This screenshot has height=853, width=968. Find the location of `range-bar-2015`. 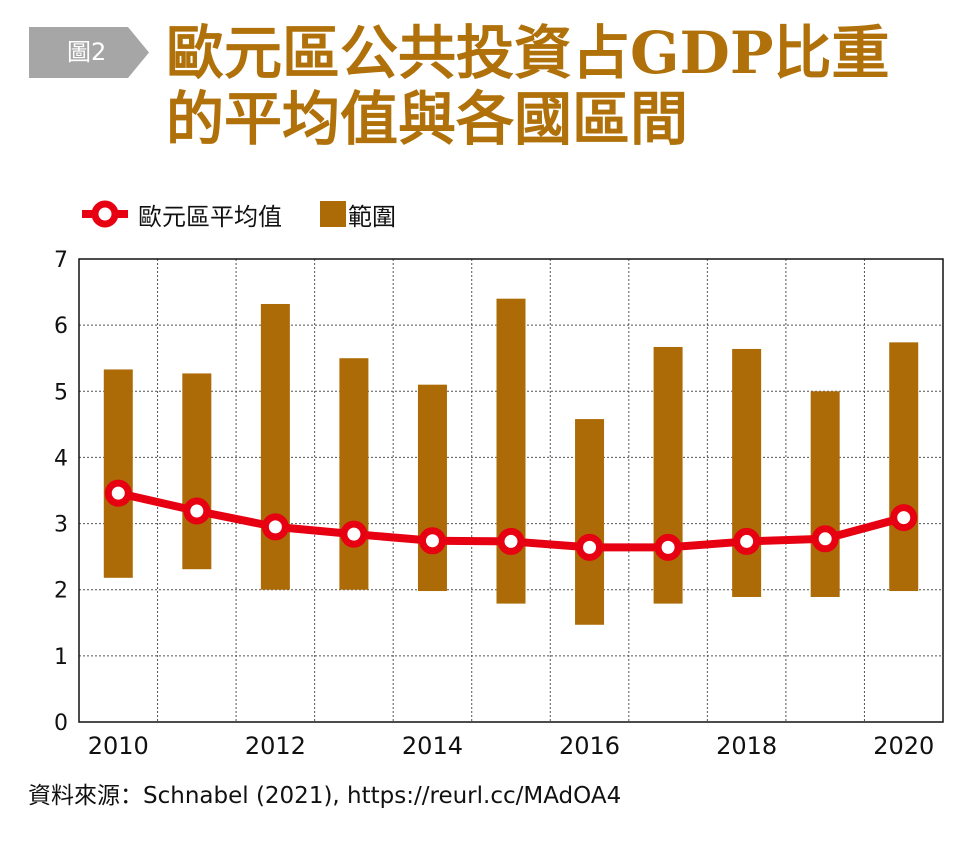

range-bar-2015 is located at coordinates (511, 451).